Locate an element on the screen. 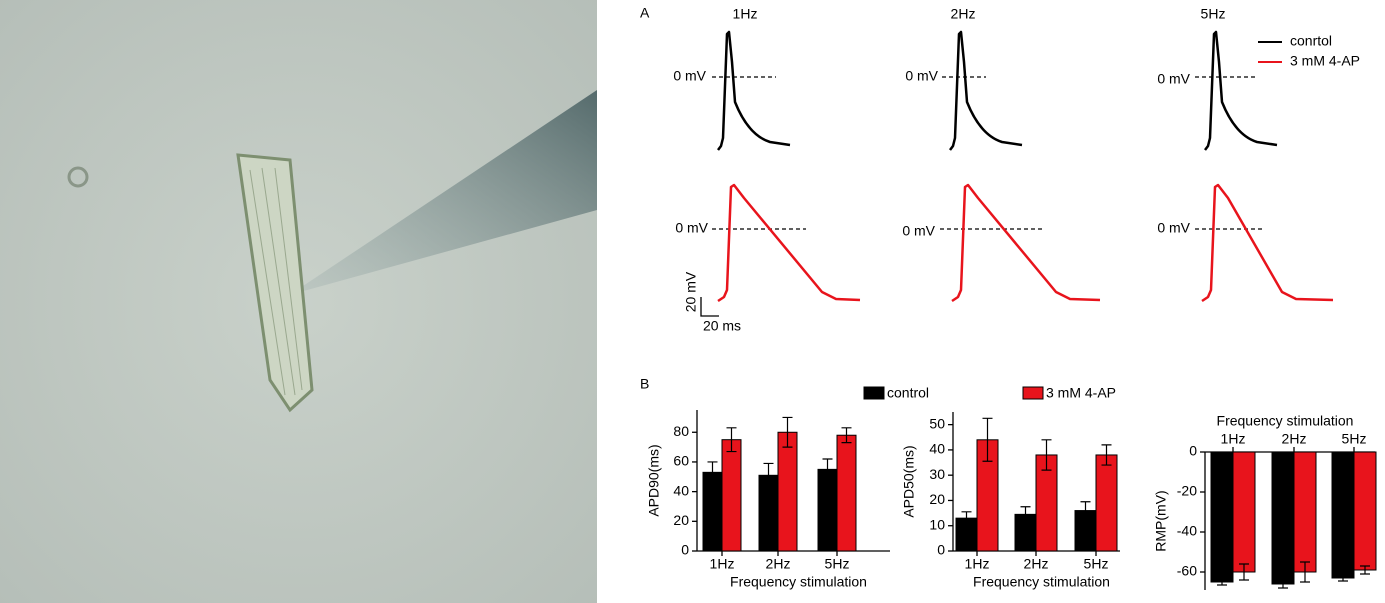  panel-label: B is located at coordinates (644, 384).